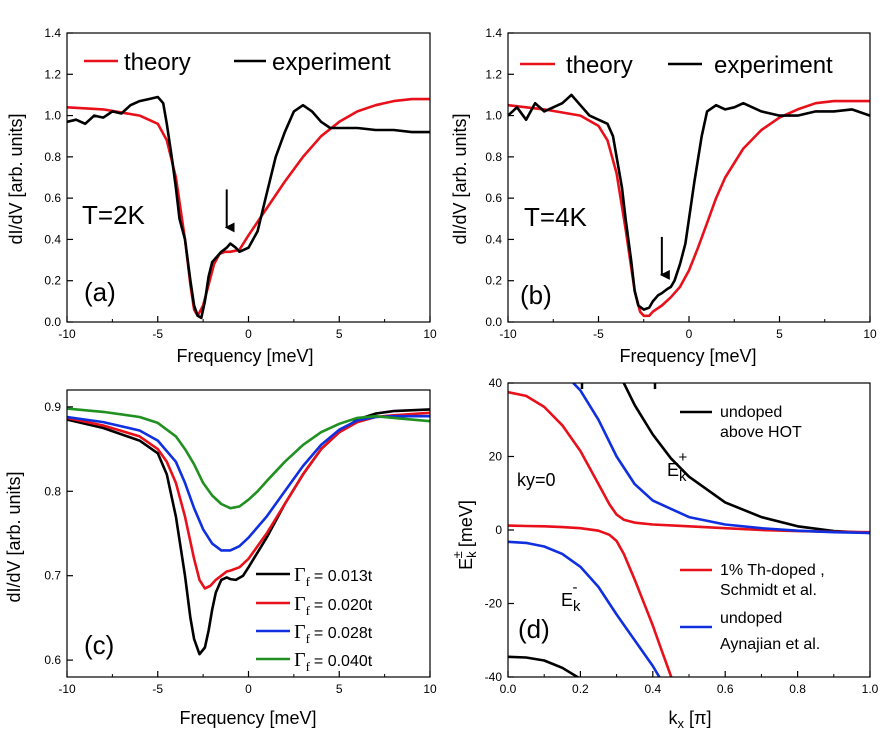  What do you see at coordinates (580, 689) in the screenshot?
I see `x-tick-label: 0.2` at bounding box center [580, 689].